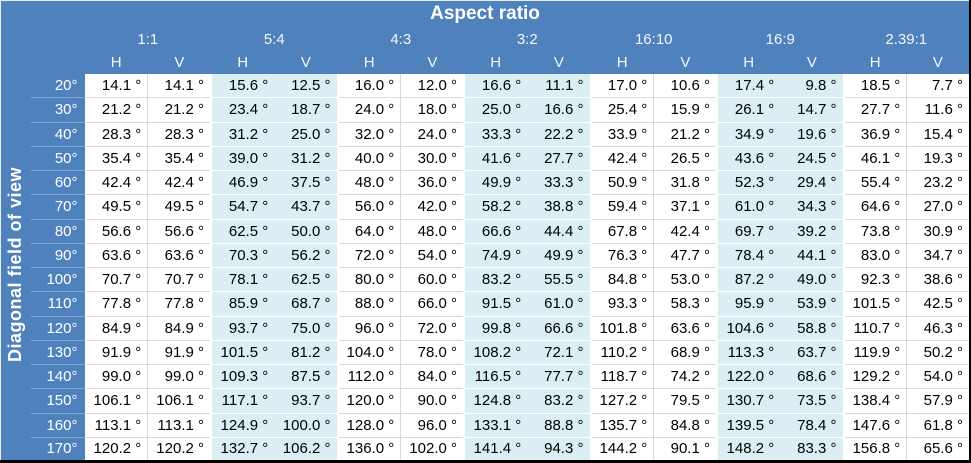  Describe the element at coordinates (875, 110) in the screenshot. I see `fov-value-cell: 27.7 °` at that location.